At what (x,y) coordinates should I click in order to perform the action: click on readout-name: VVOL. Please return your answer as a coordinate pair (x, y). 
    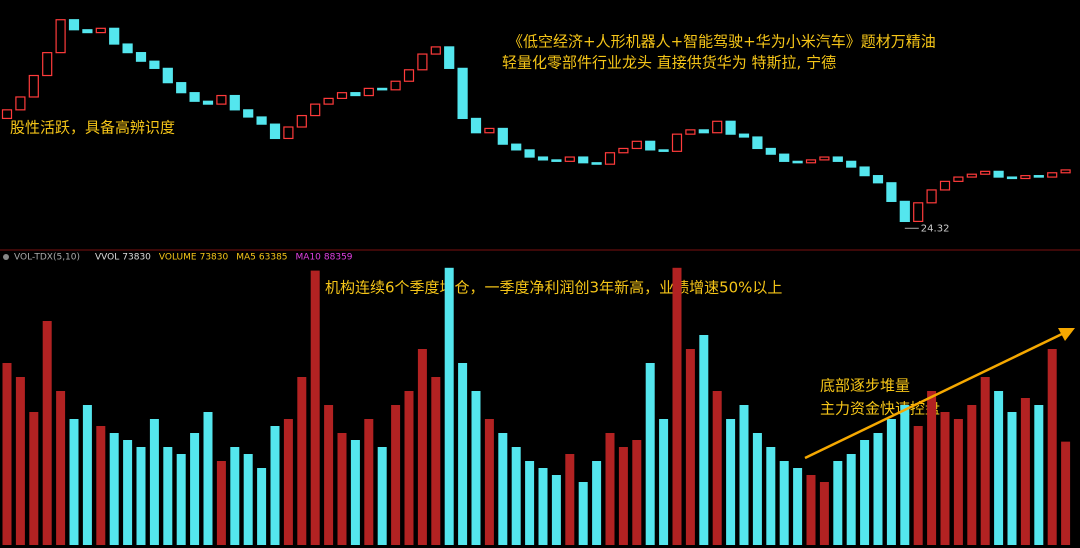
    Looking at the image, I should click on (107, 258).